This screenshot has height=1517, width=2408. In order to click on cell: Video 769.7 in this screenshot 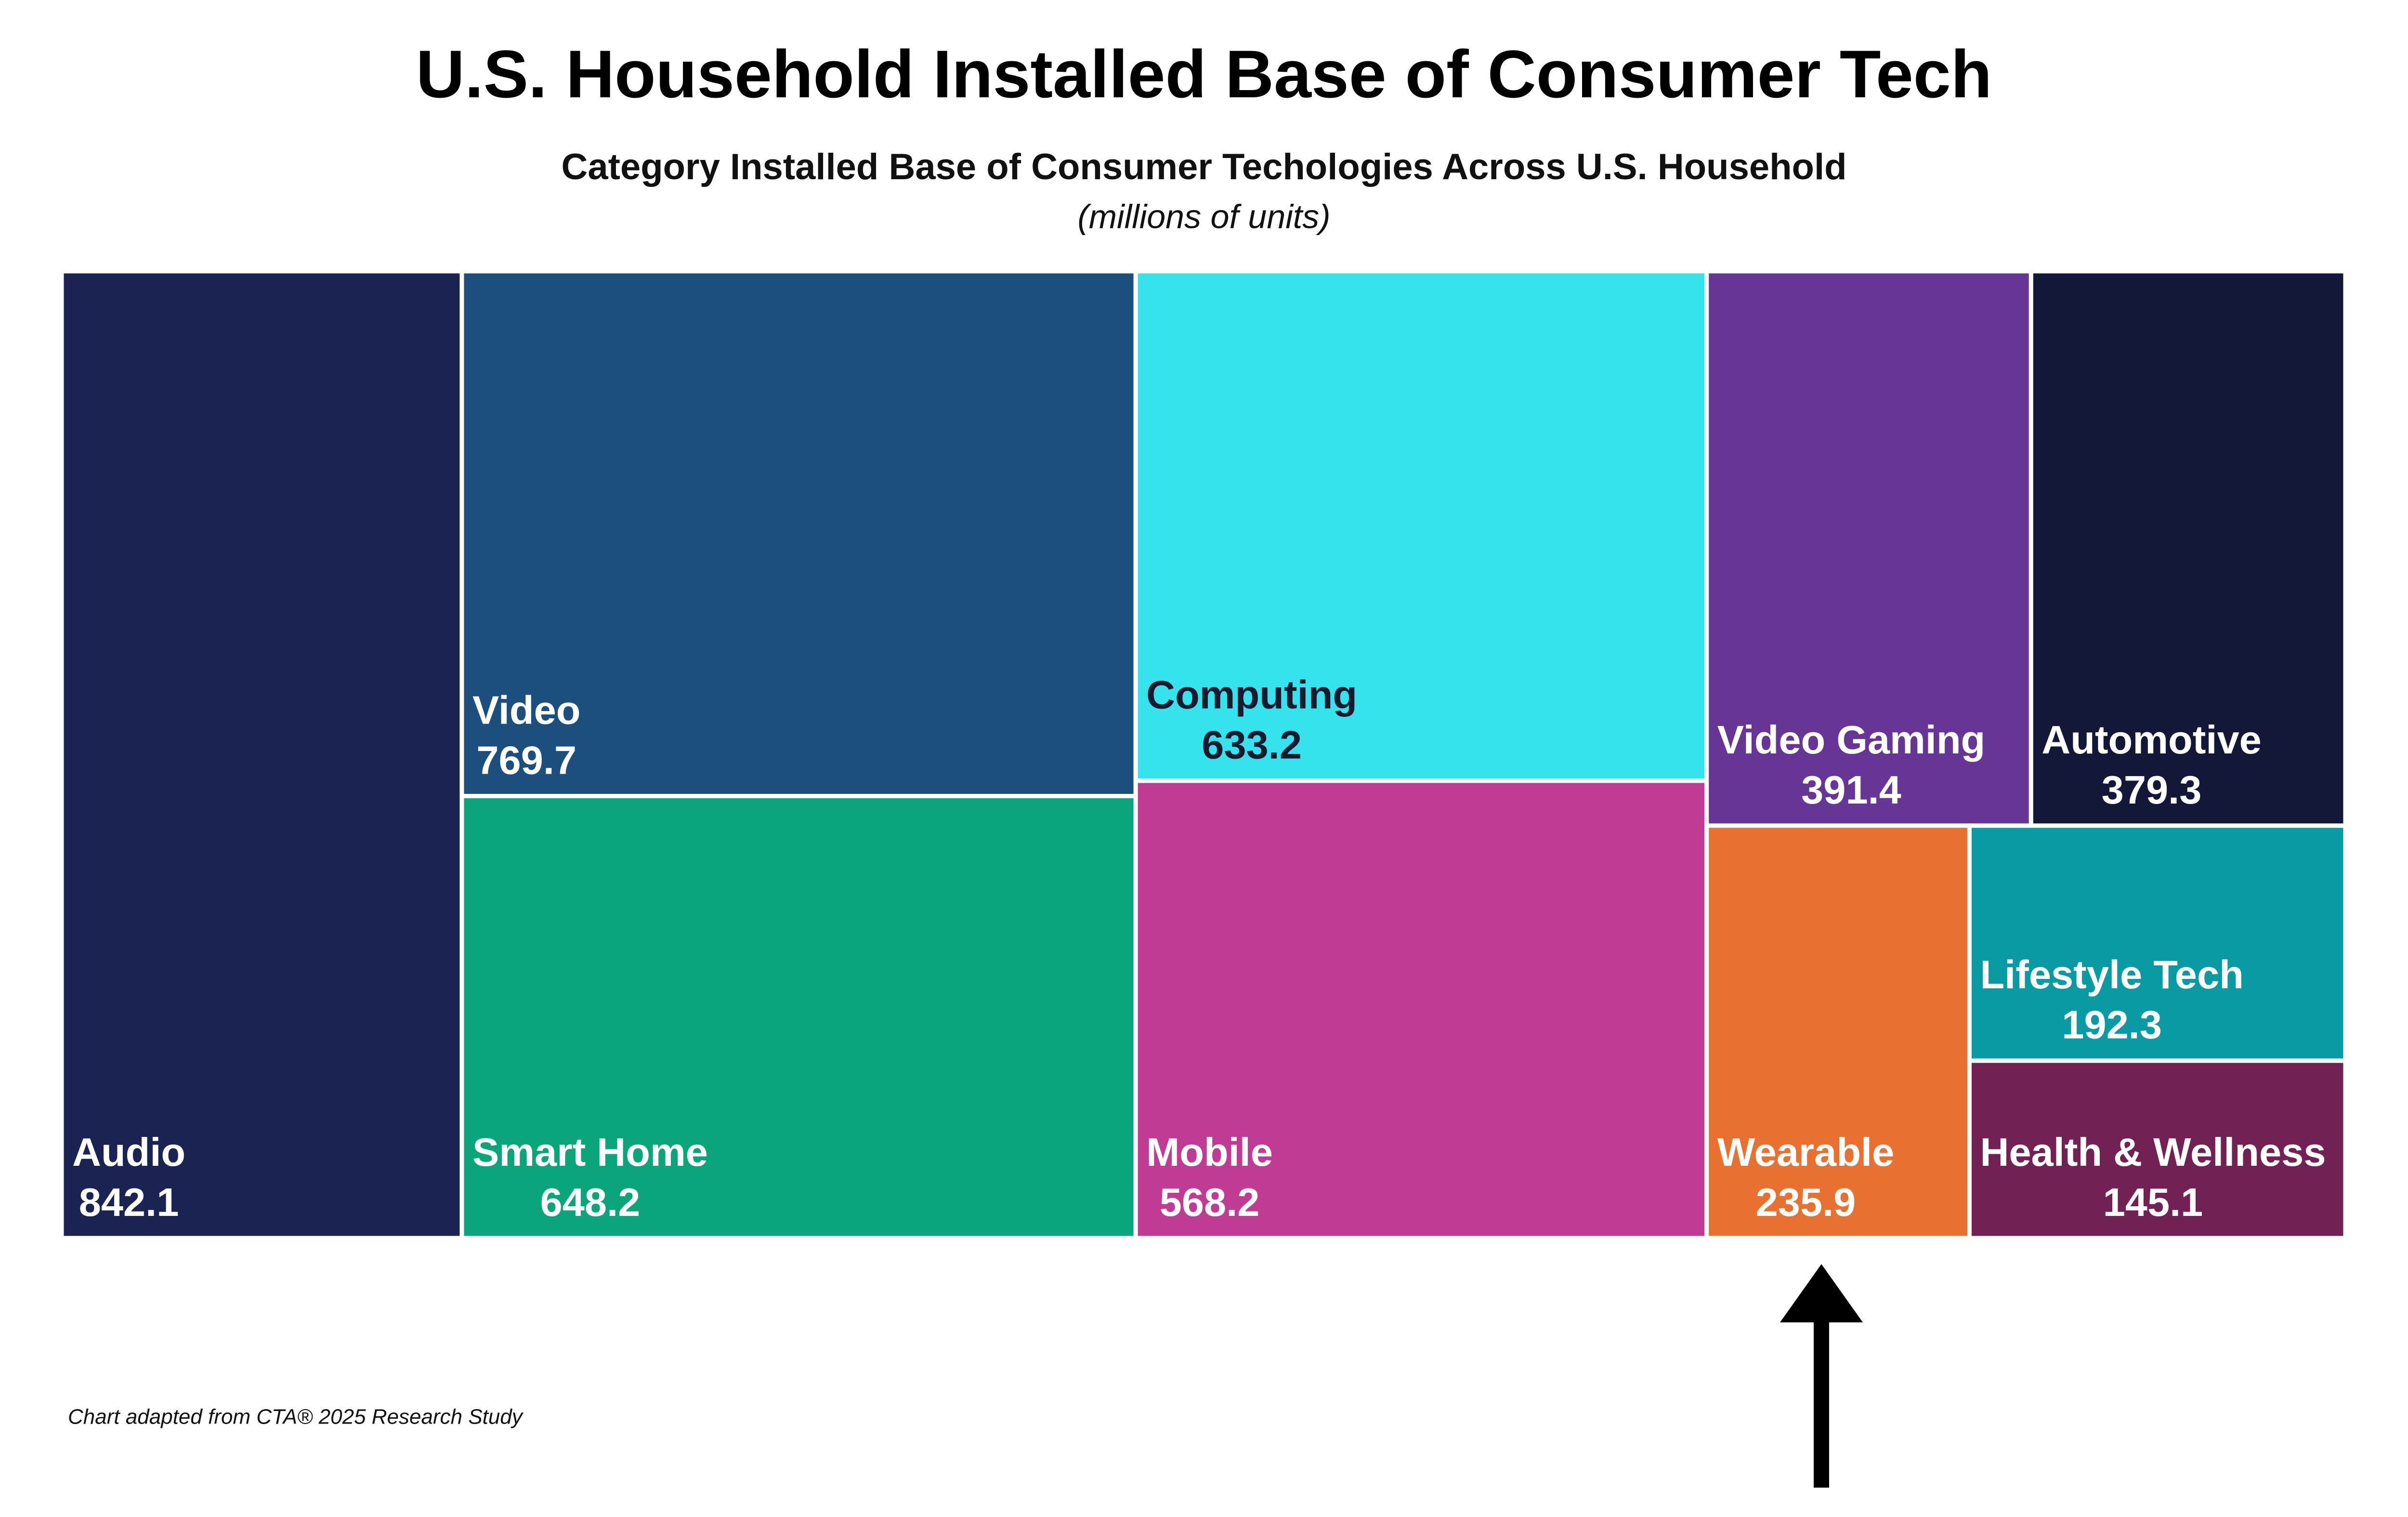, I will do `click(798, 533)`.